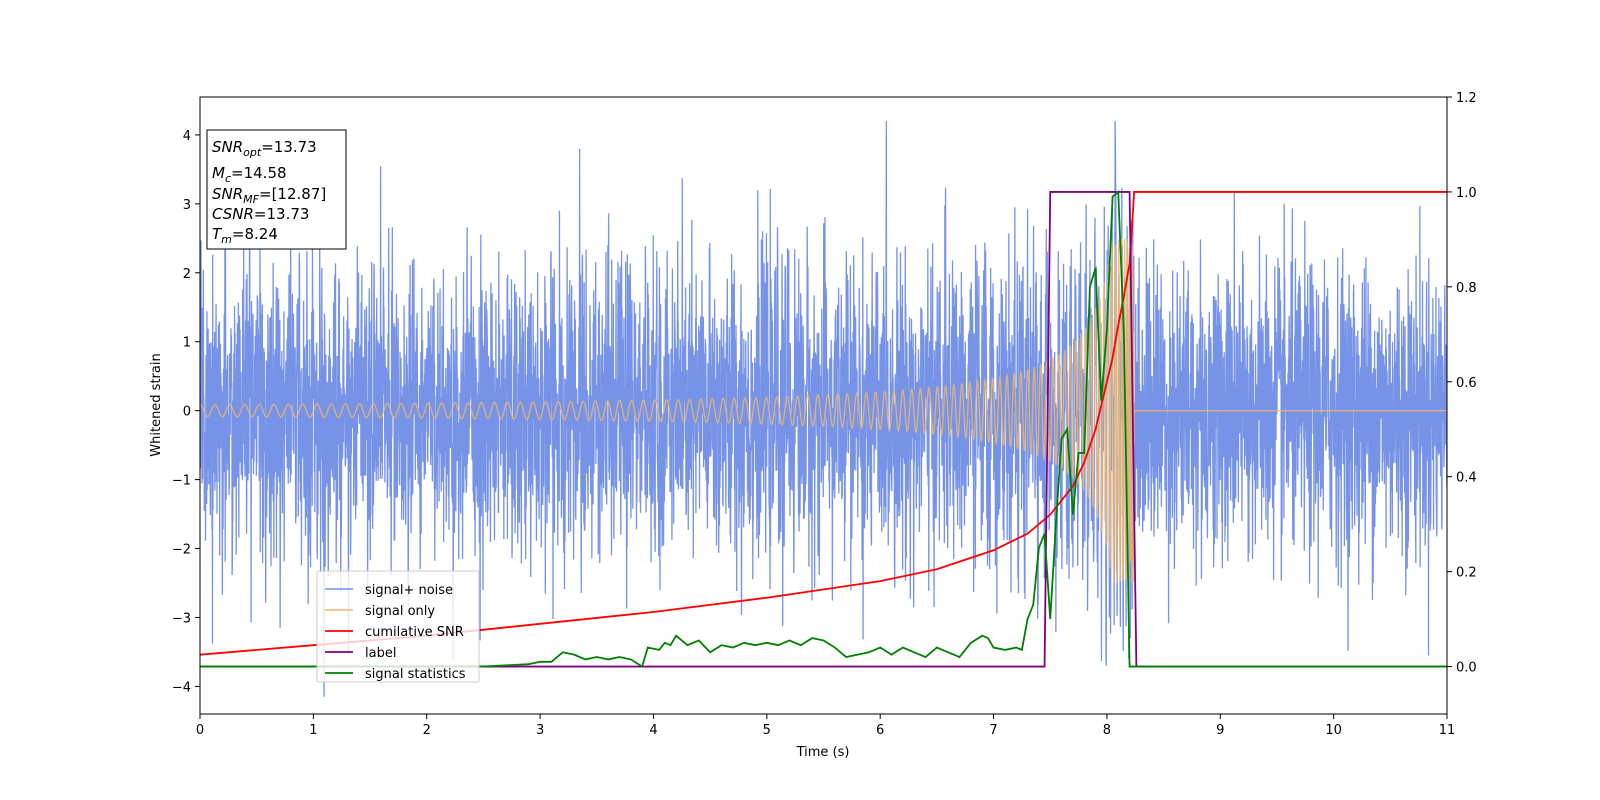 This screenshot has height=800, width=1600. I want to click on y-tick-label: −3, so click(181, 618).